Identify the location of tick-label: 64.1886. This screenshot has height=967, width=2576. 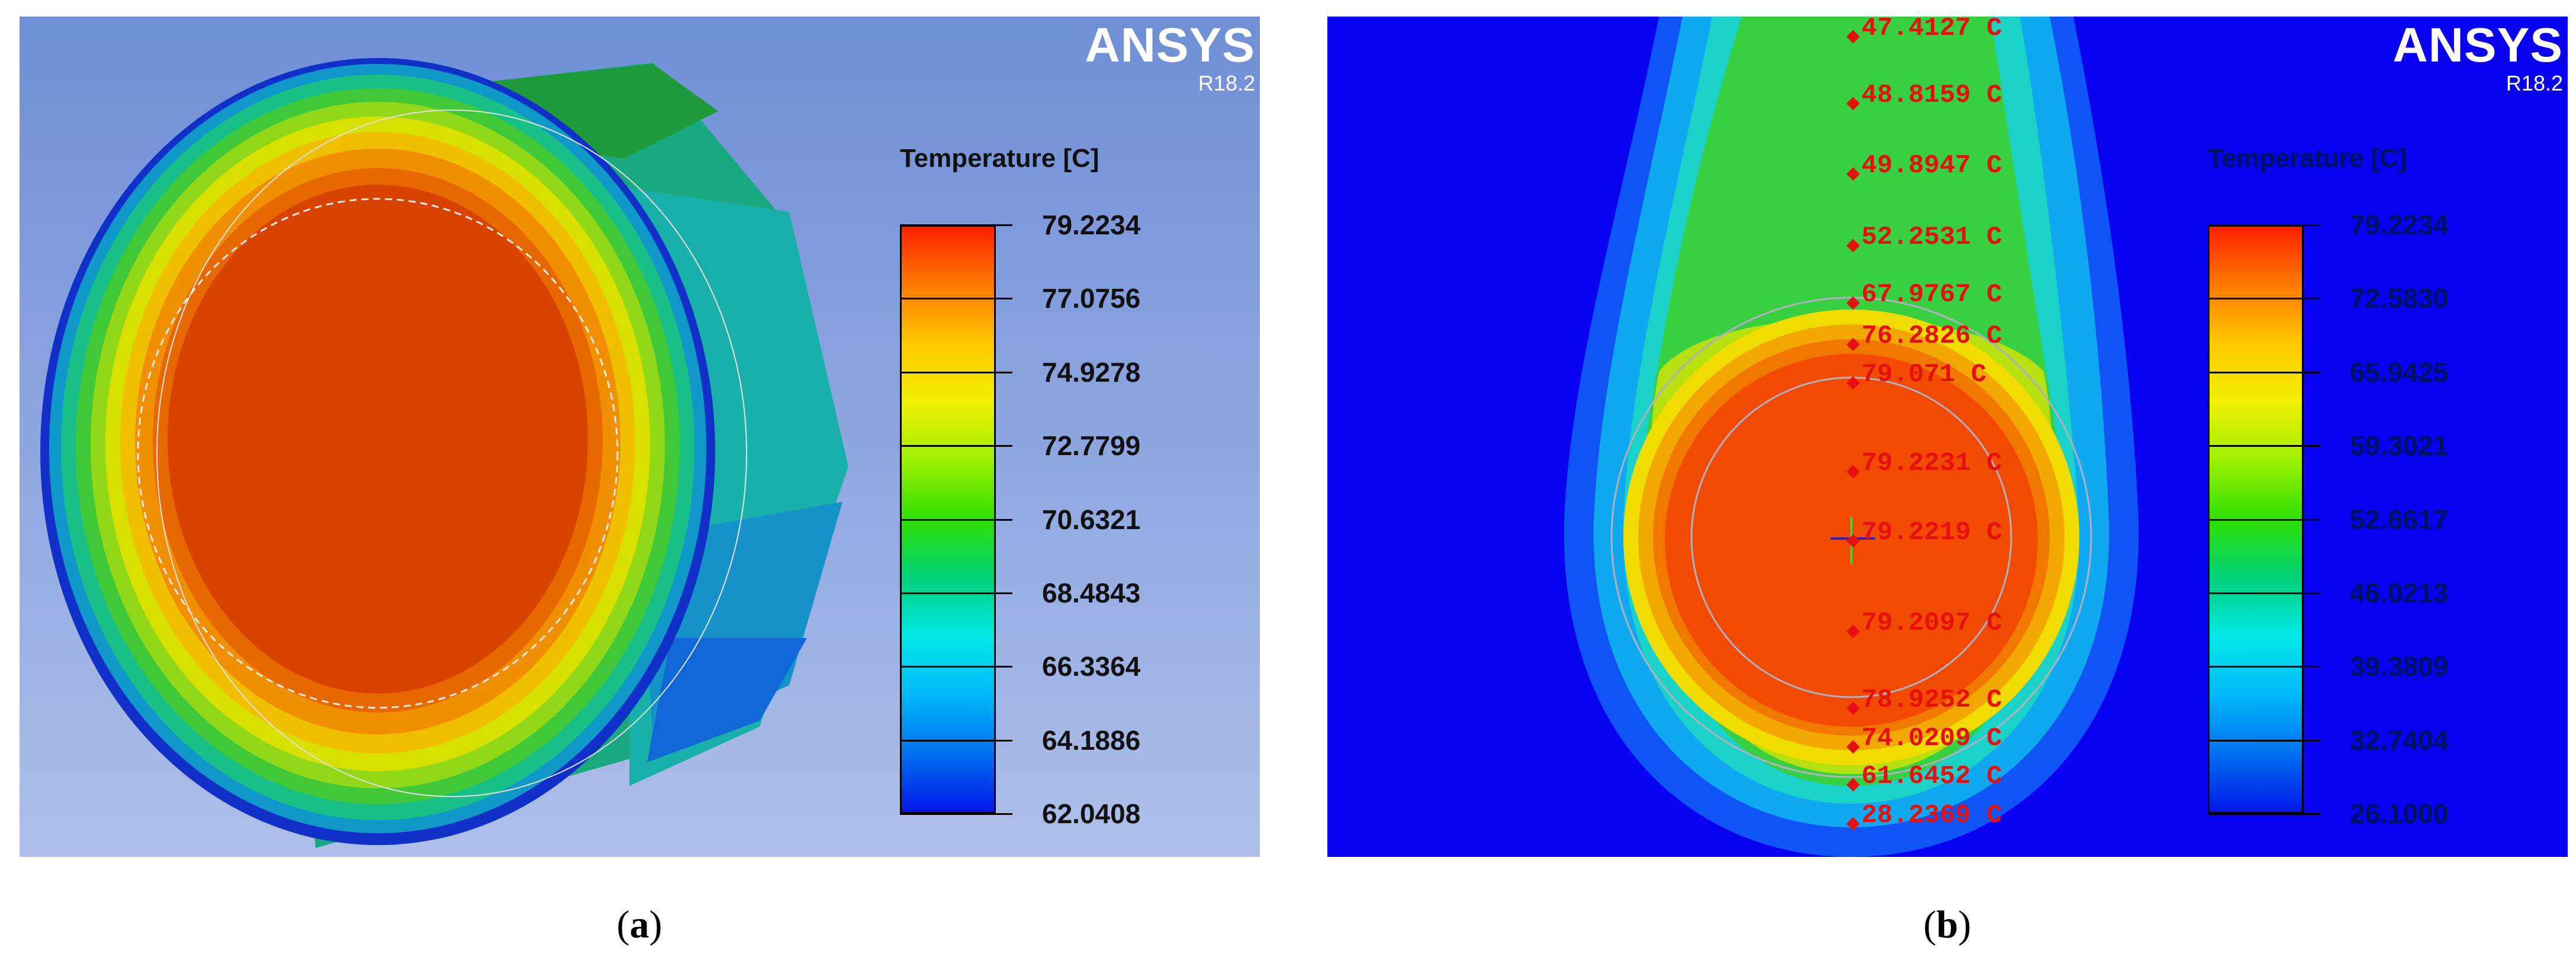
(1092, 740).